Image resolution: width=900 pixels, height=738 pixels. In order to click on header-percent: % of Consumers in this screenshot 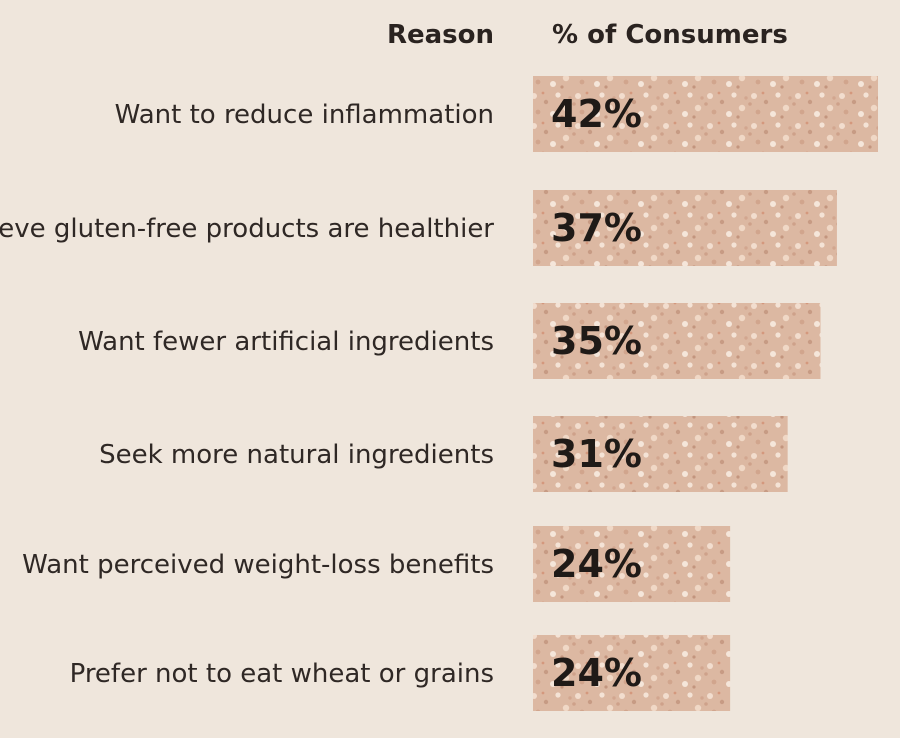, I will do `click(670, 35)`.